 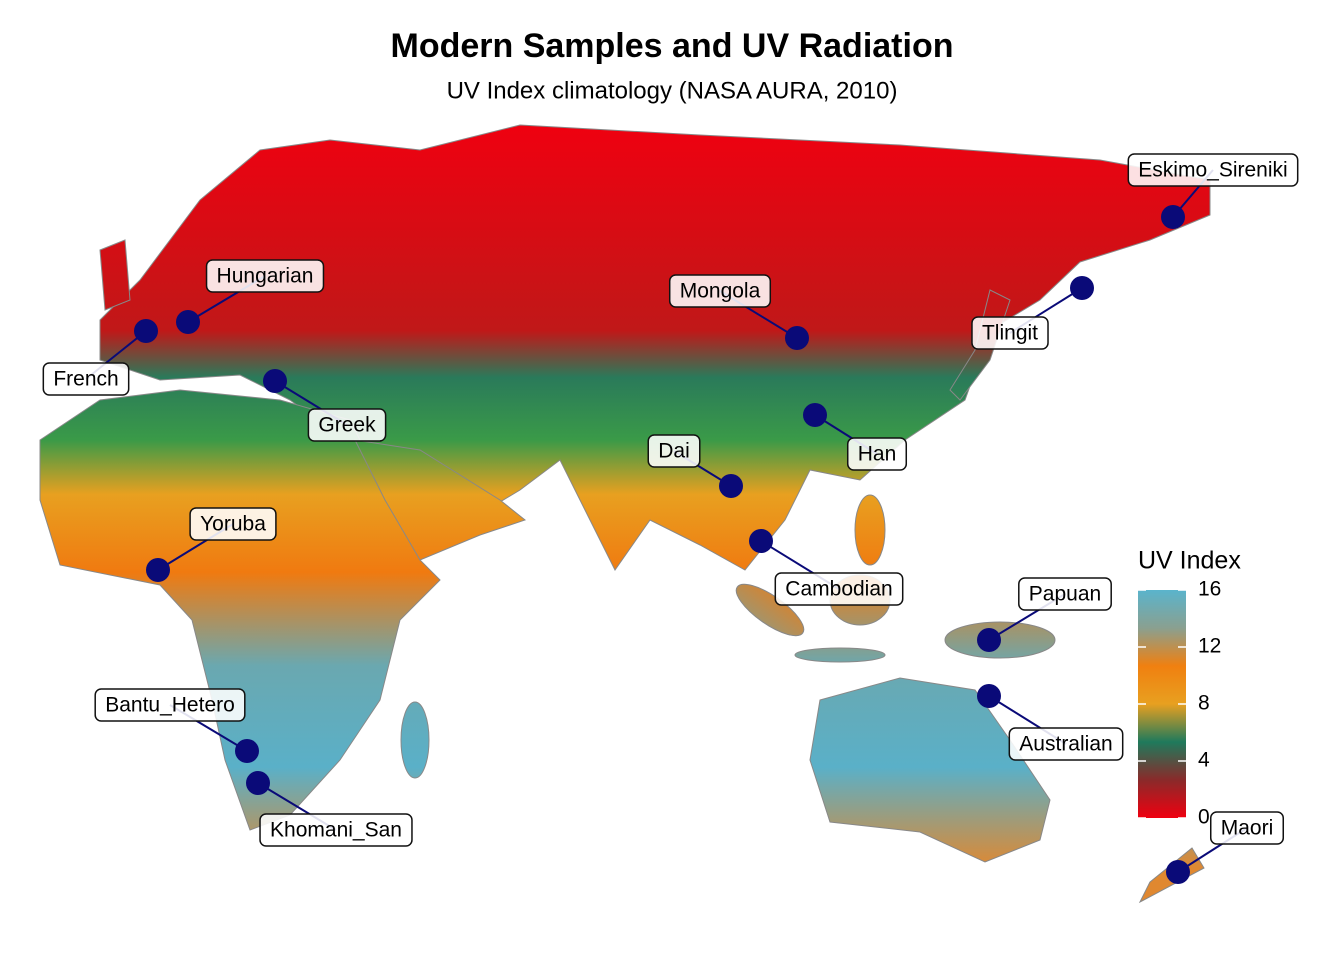 I want to click on legend-tick-label: 16, so click(x=1209, y=589).